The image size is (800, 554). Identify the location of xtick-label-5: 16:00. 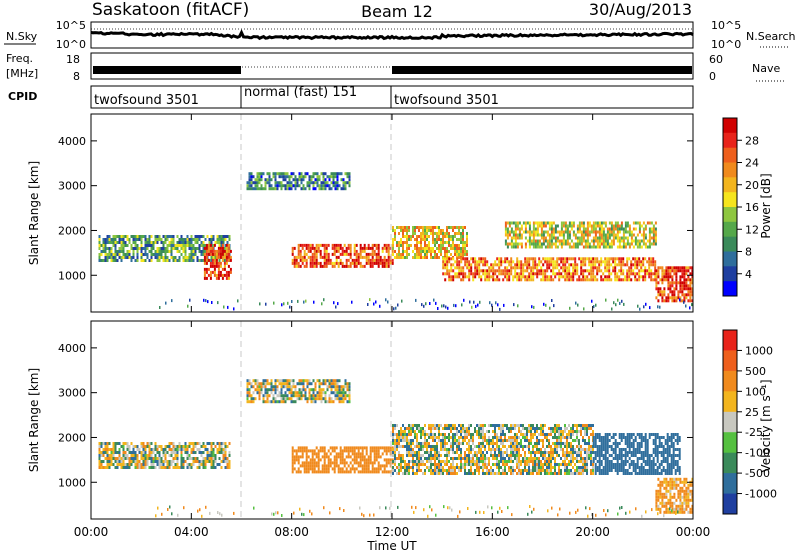
(492, 532).